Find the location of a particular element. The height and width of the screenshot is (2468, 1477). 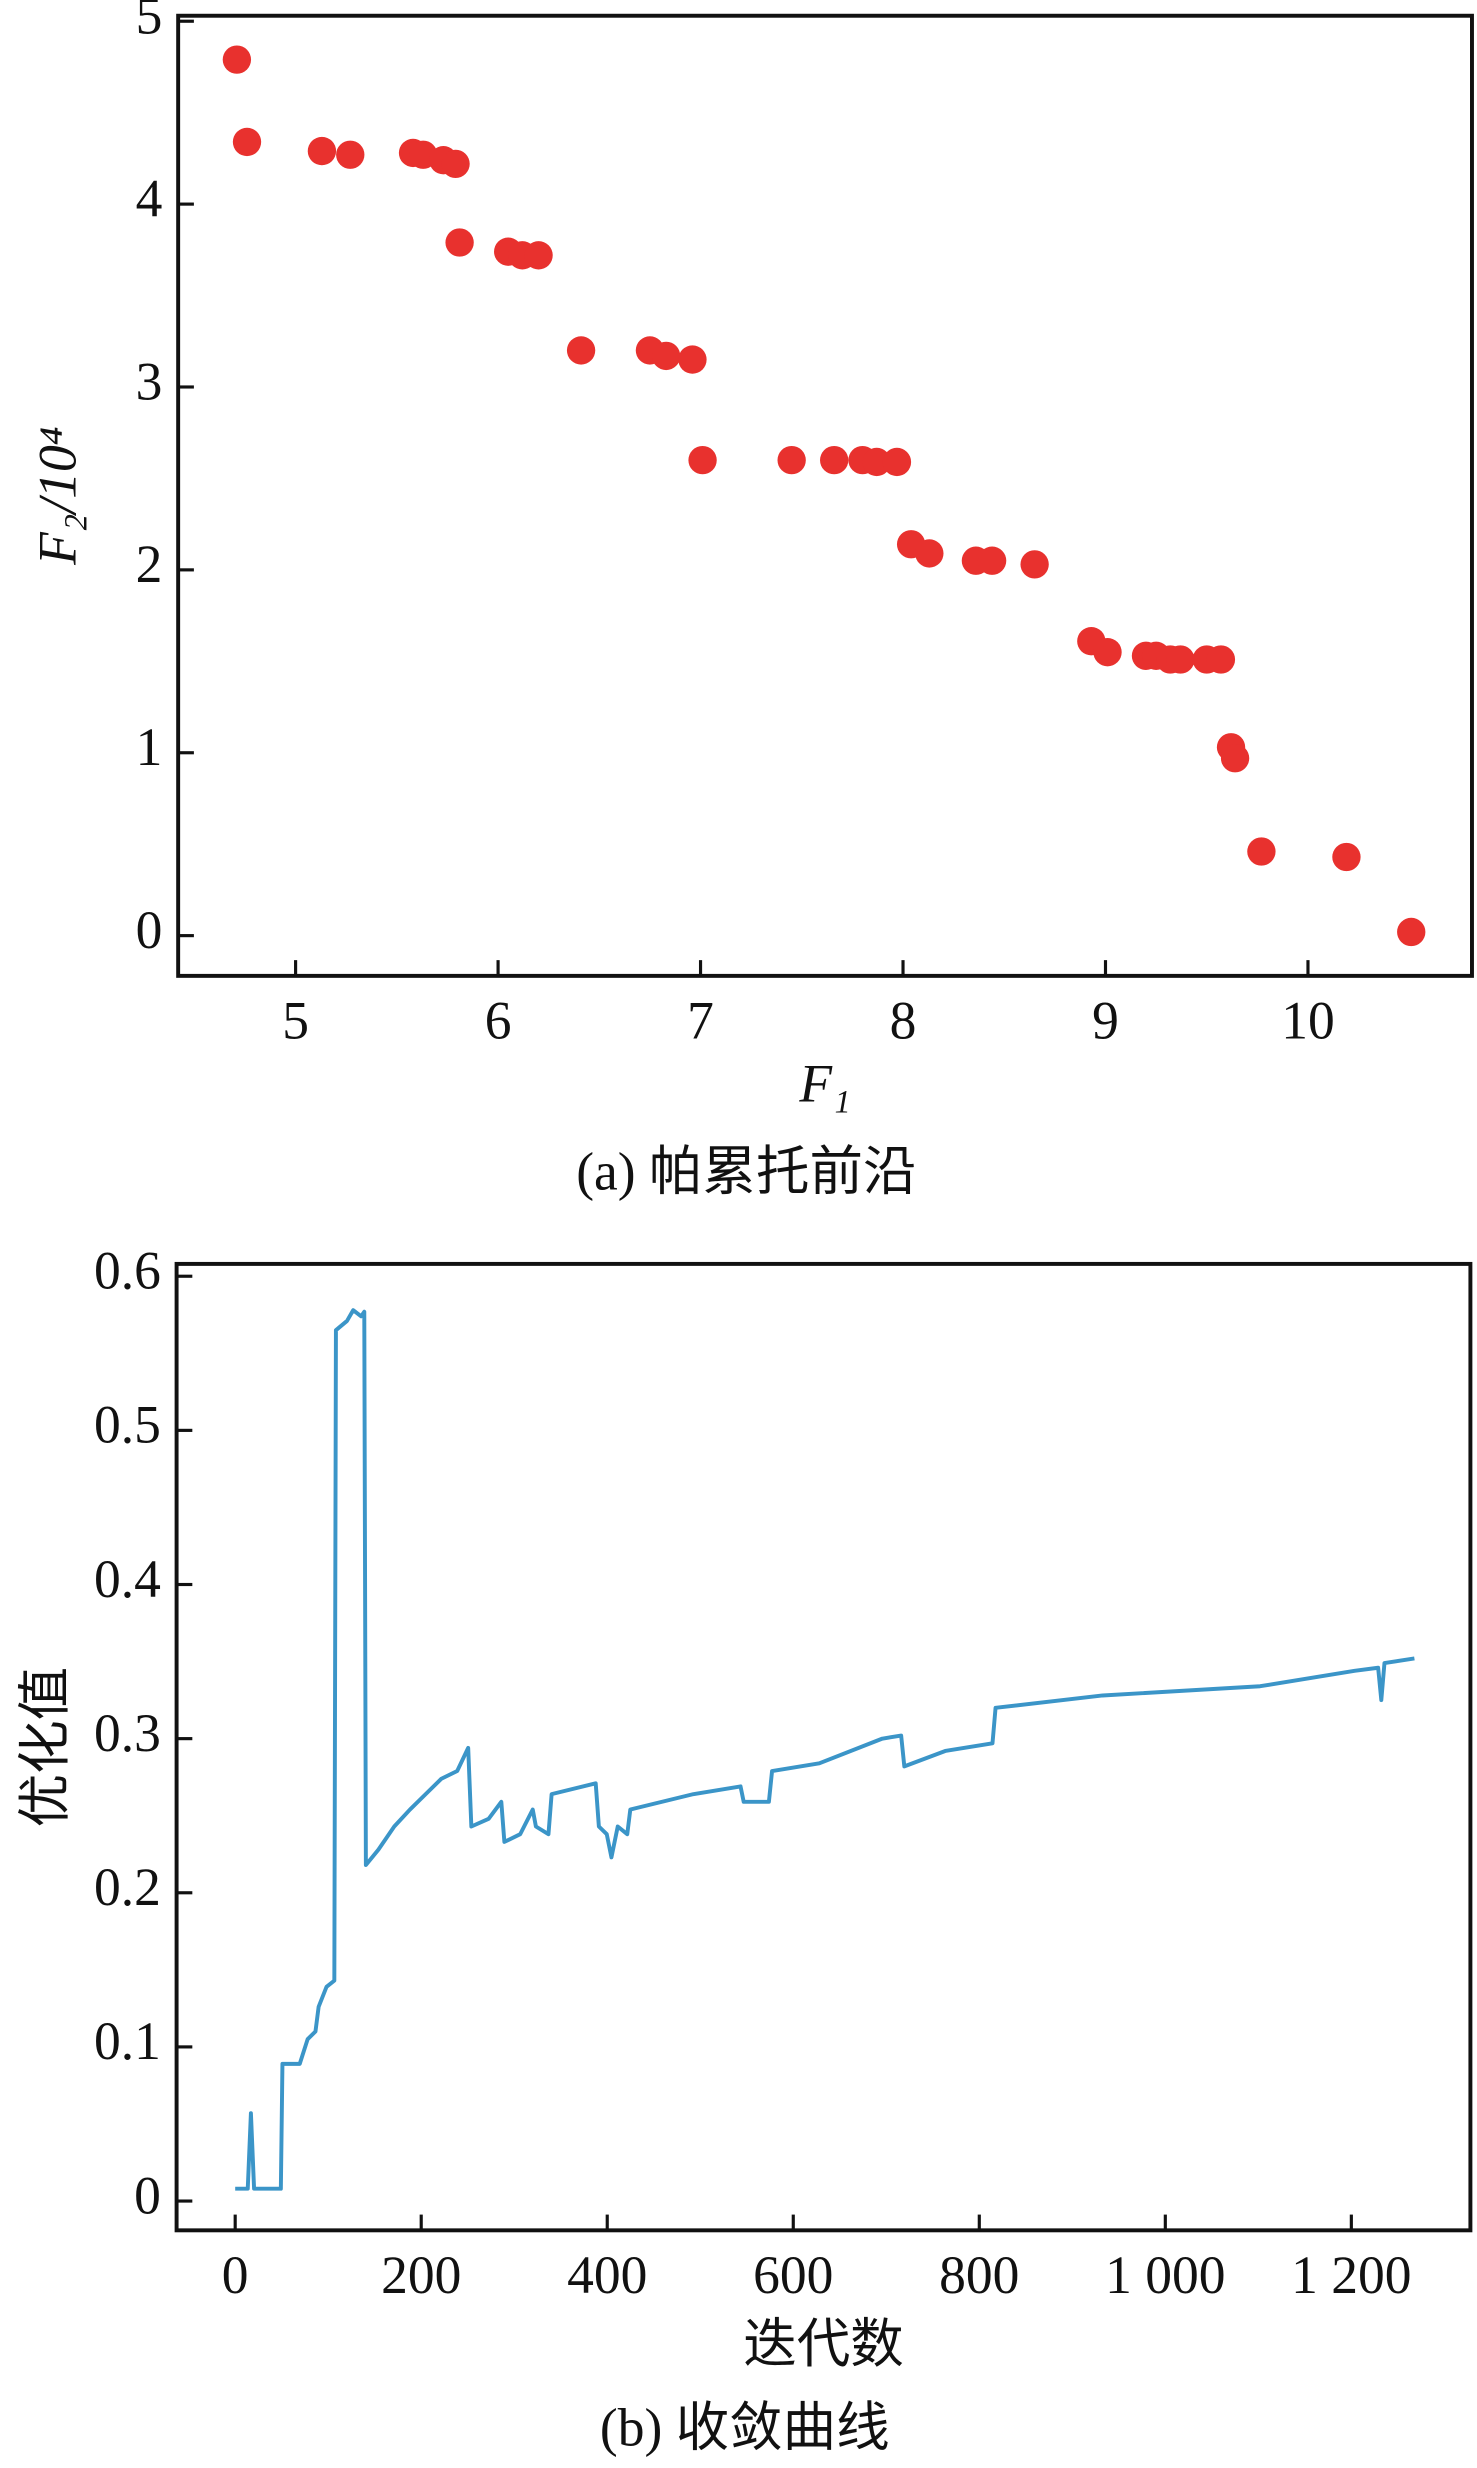

y-tick-label: 0.6 is located at coordinates (127, 1271).